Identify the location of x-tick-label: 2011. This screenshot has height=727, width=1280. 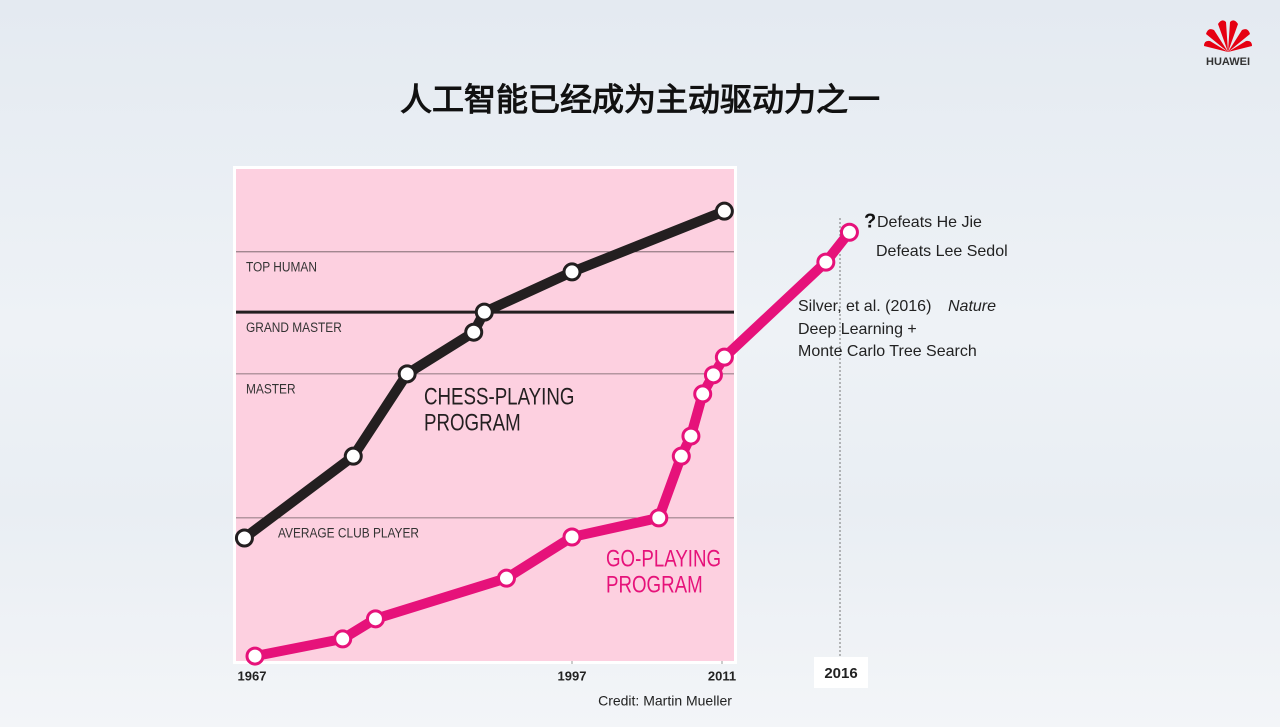
(722, 675).